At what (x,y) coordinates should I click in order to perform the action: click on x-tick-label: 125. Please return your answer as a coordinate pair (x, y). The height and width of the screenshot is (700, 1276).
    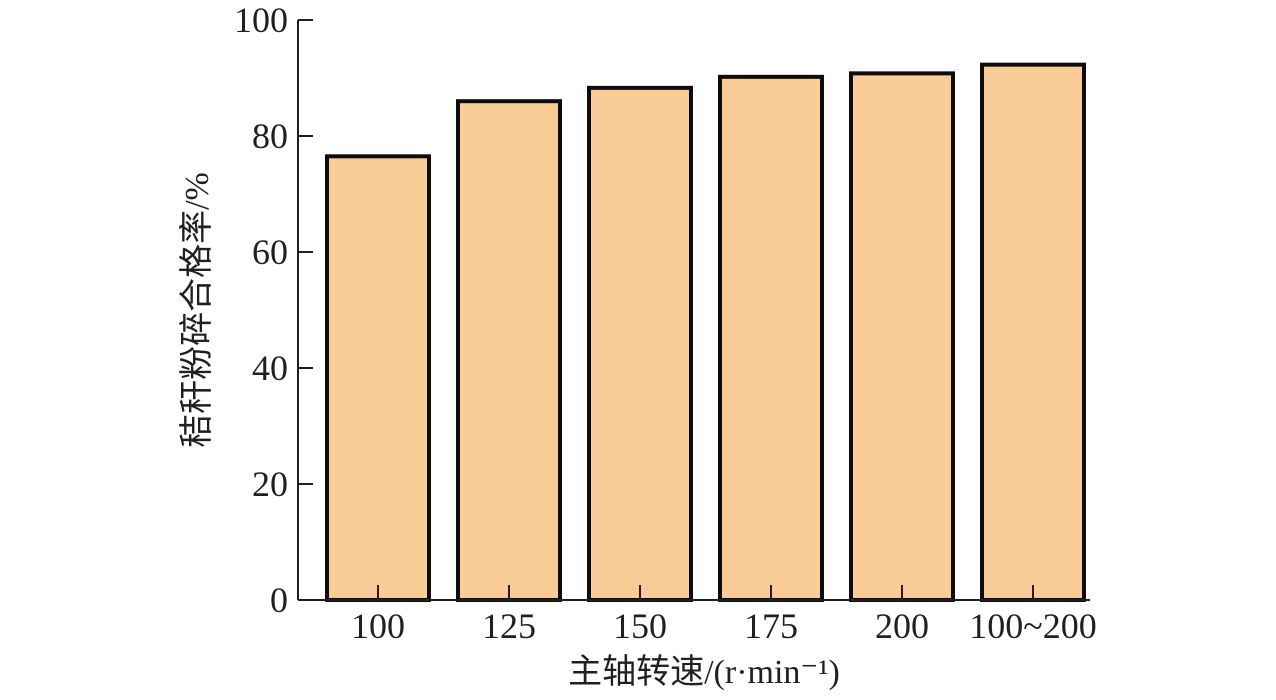
    Looking at the image, I should click on (509, 626).